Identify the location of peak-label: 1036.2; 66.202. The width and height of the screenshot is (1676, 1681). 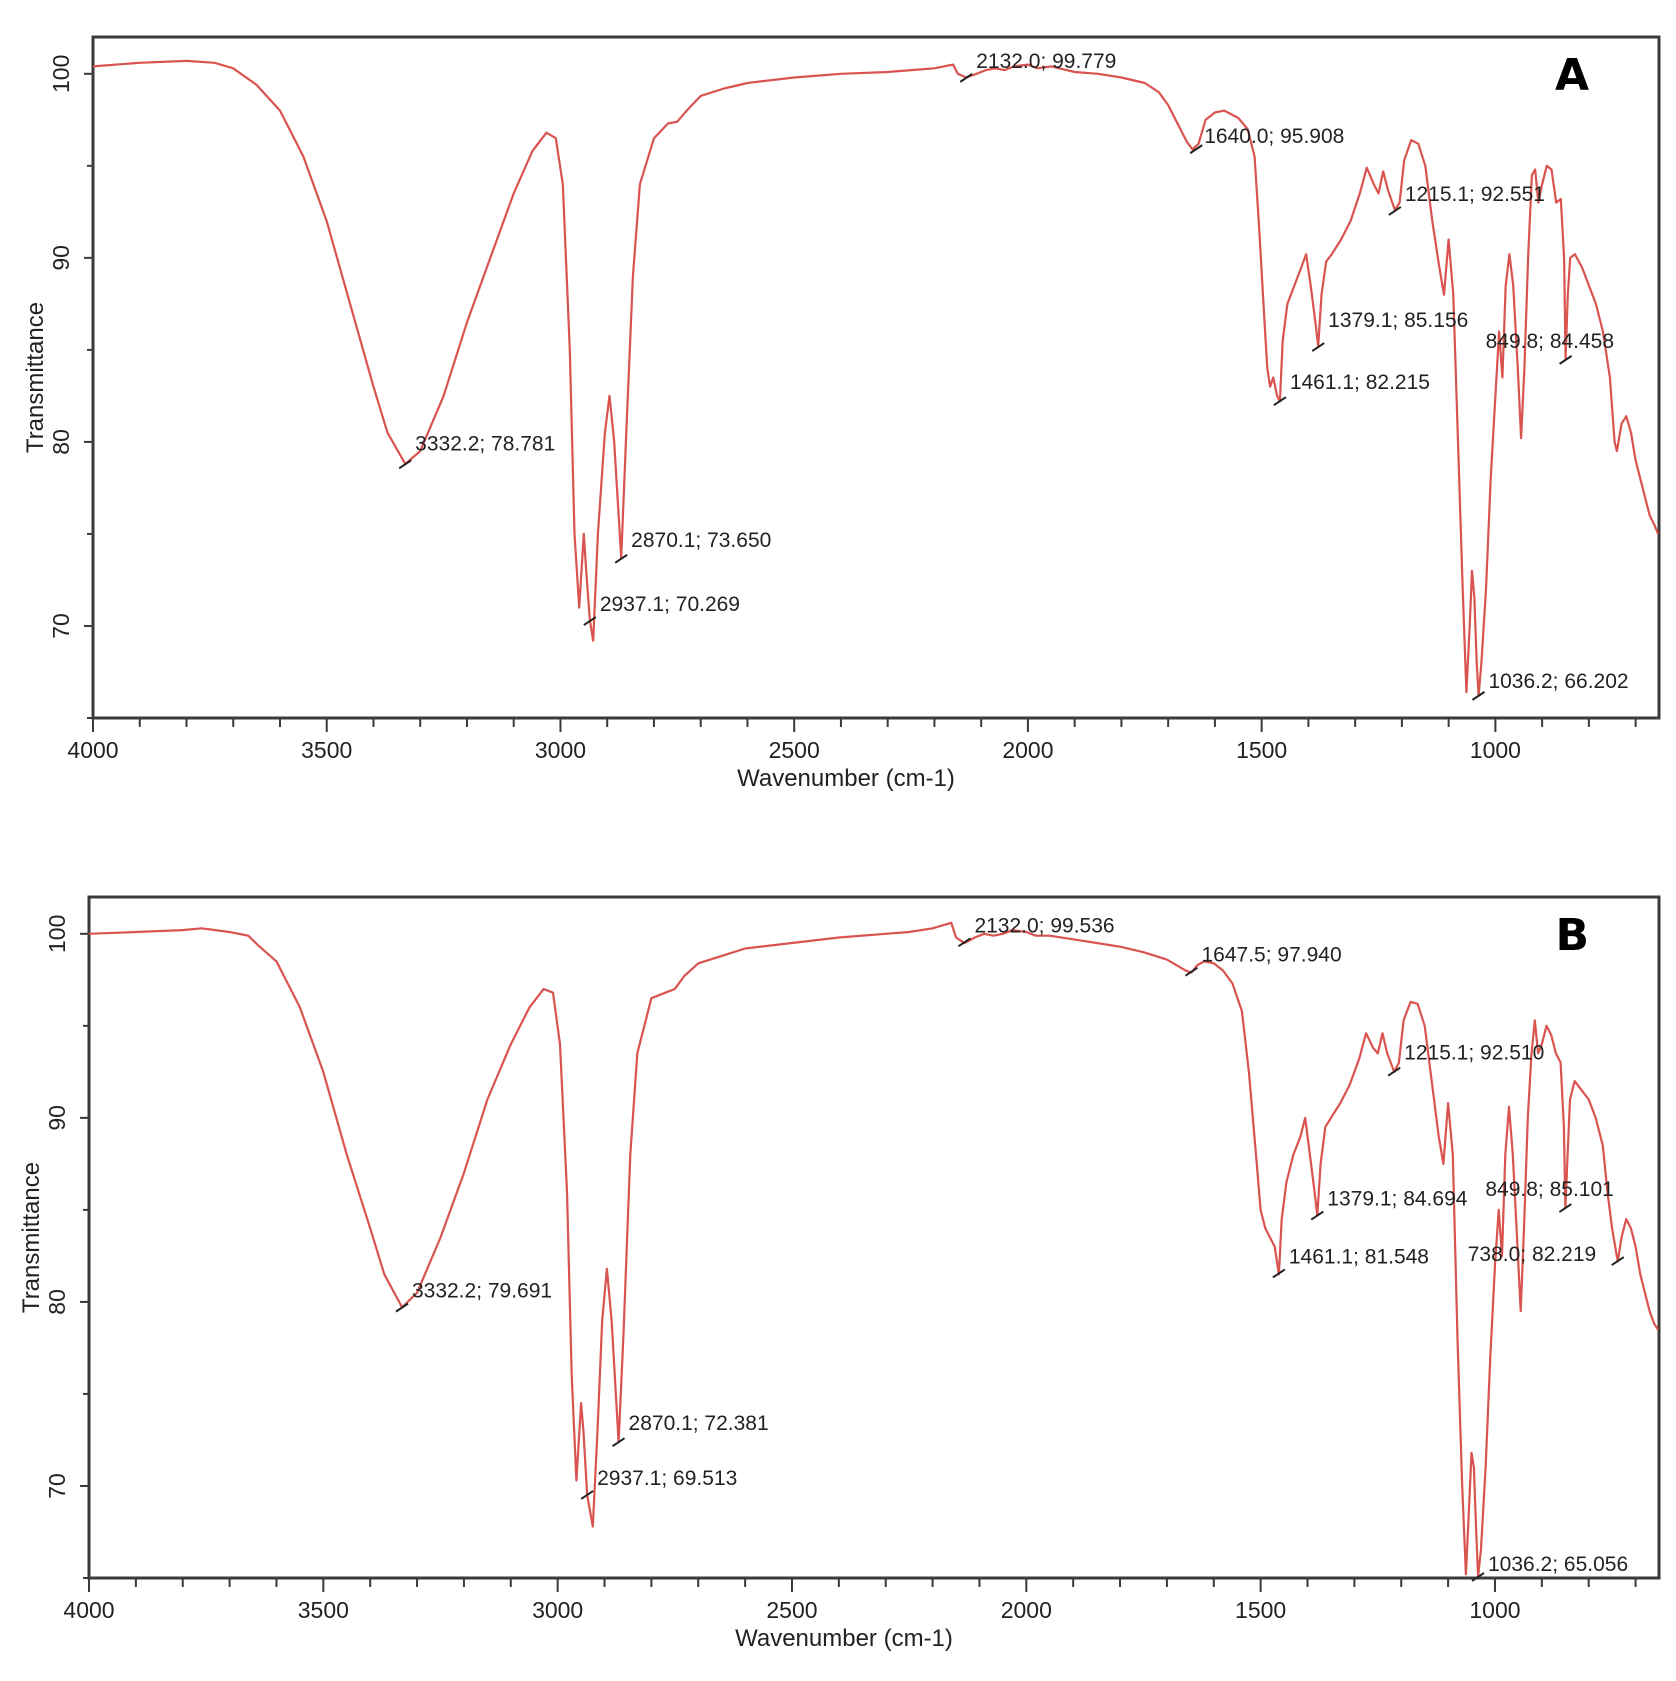
(1558, 681).